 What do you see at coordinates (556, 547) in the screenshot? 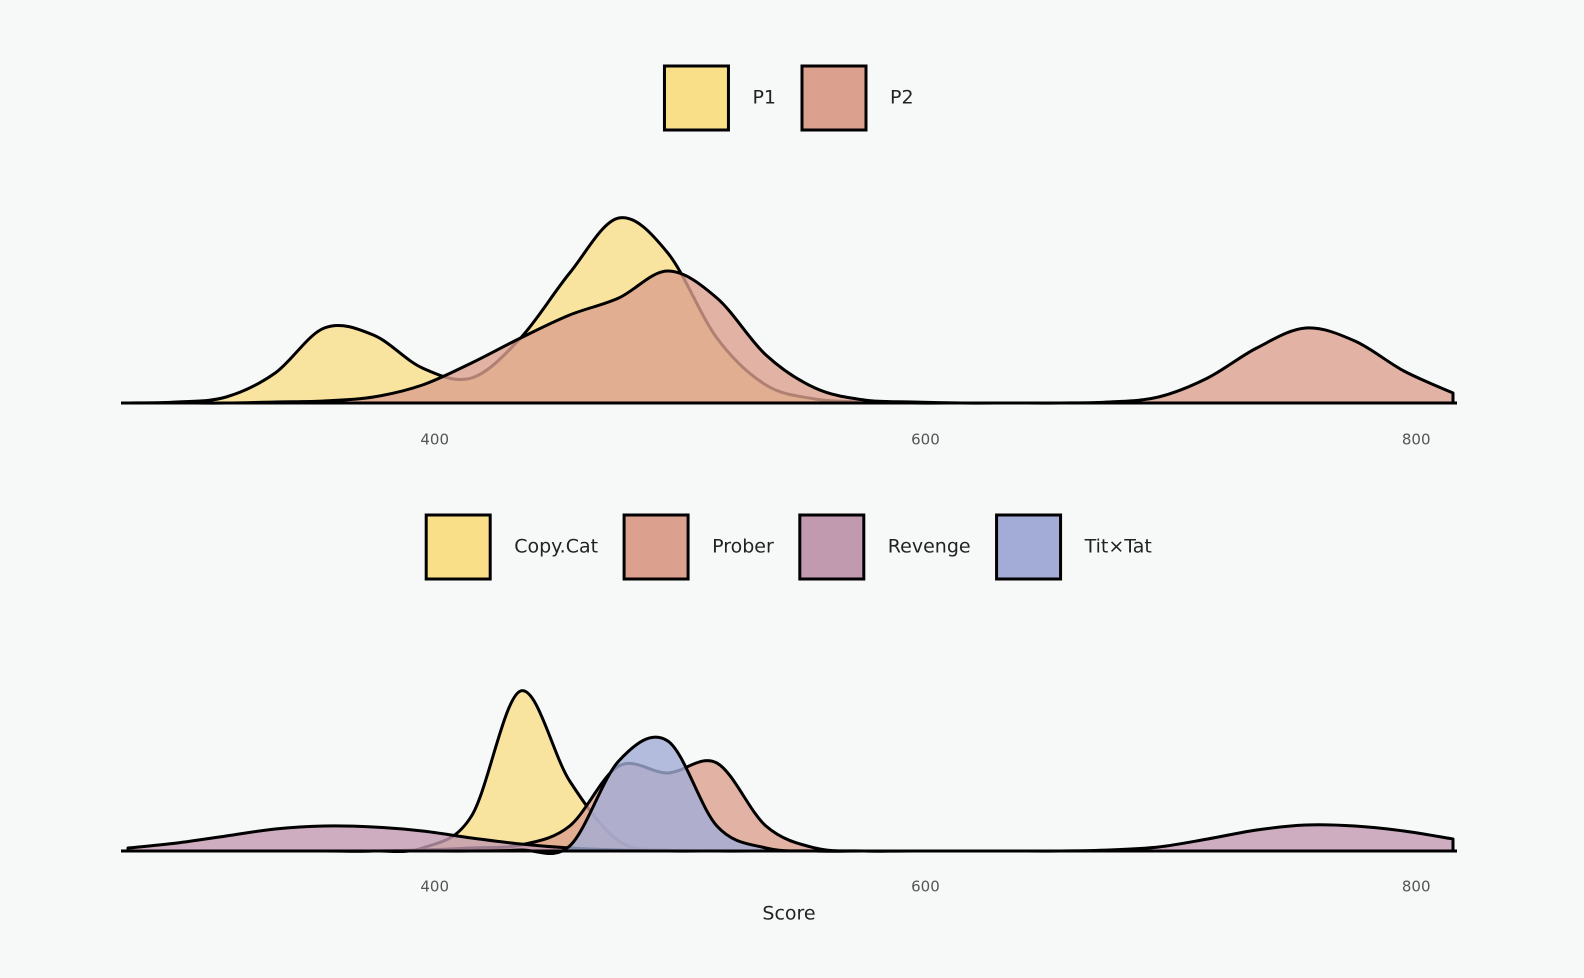
I see `legend-label: Copy.Cat` at bounding box center [556, 547].